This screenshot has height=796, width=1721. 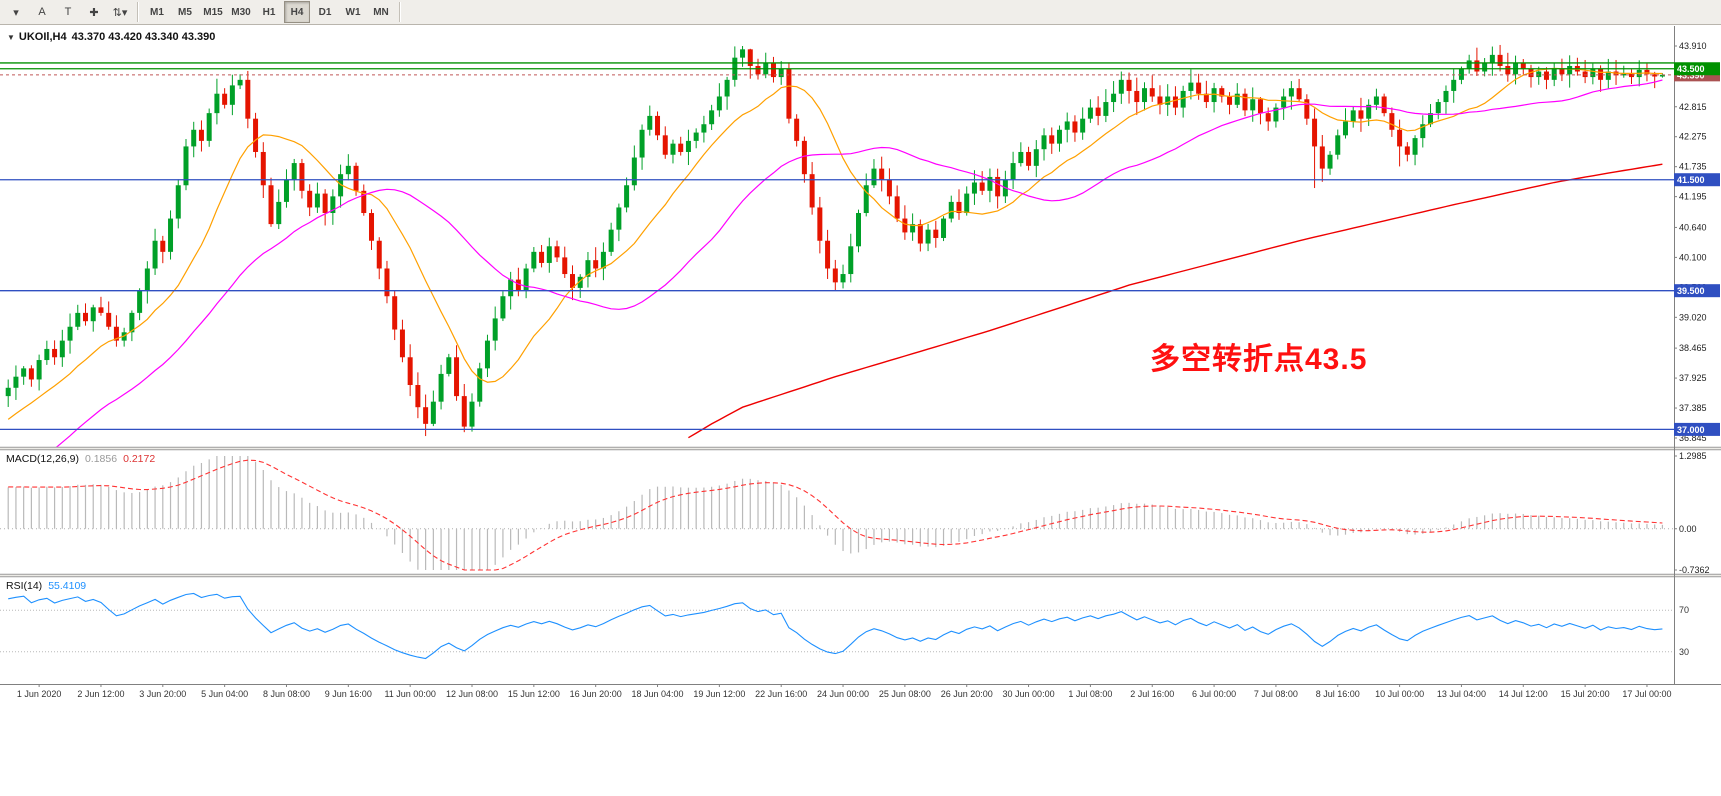 I want to click on svg-text: 12 Jun 08:00, so click(x=472, y=694).